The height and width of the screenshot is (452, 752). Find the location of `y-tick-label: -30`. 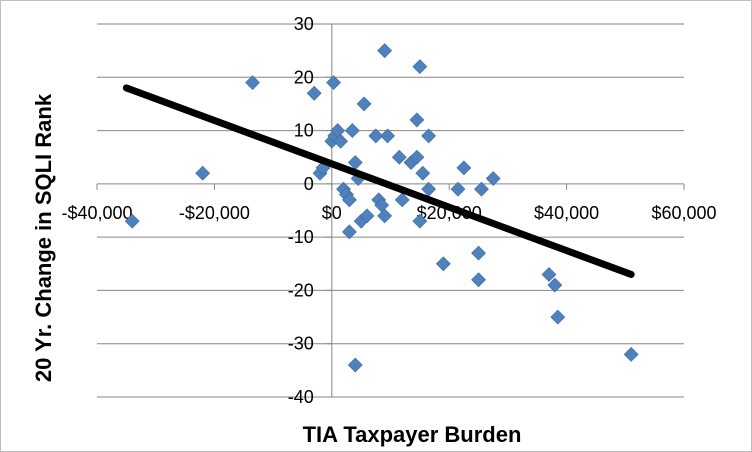

y-tick-label: -30 is located at coordinates (301, 344).